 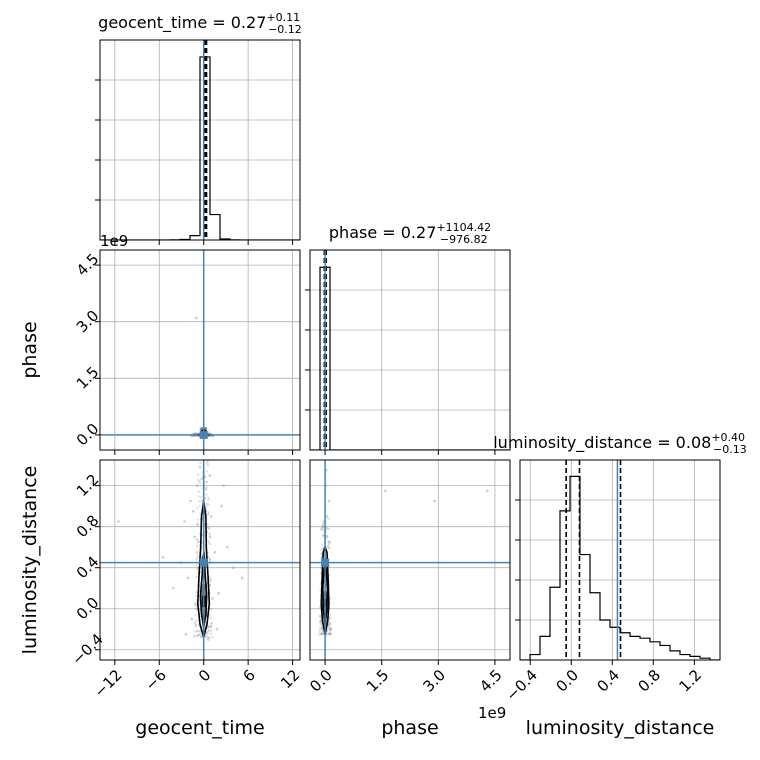 What do you see at coordinates (199, 728) in the screenshot?
I see `x-axis-label-geocent_time: geocent_time` at bounding box center [199, 728].